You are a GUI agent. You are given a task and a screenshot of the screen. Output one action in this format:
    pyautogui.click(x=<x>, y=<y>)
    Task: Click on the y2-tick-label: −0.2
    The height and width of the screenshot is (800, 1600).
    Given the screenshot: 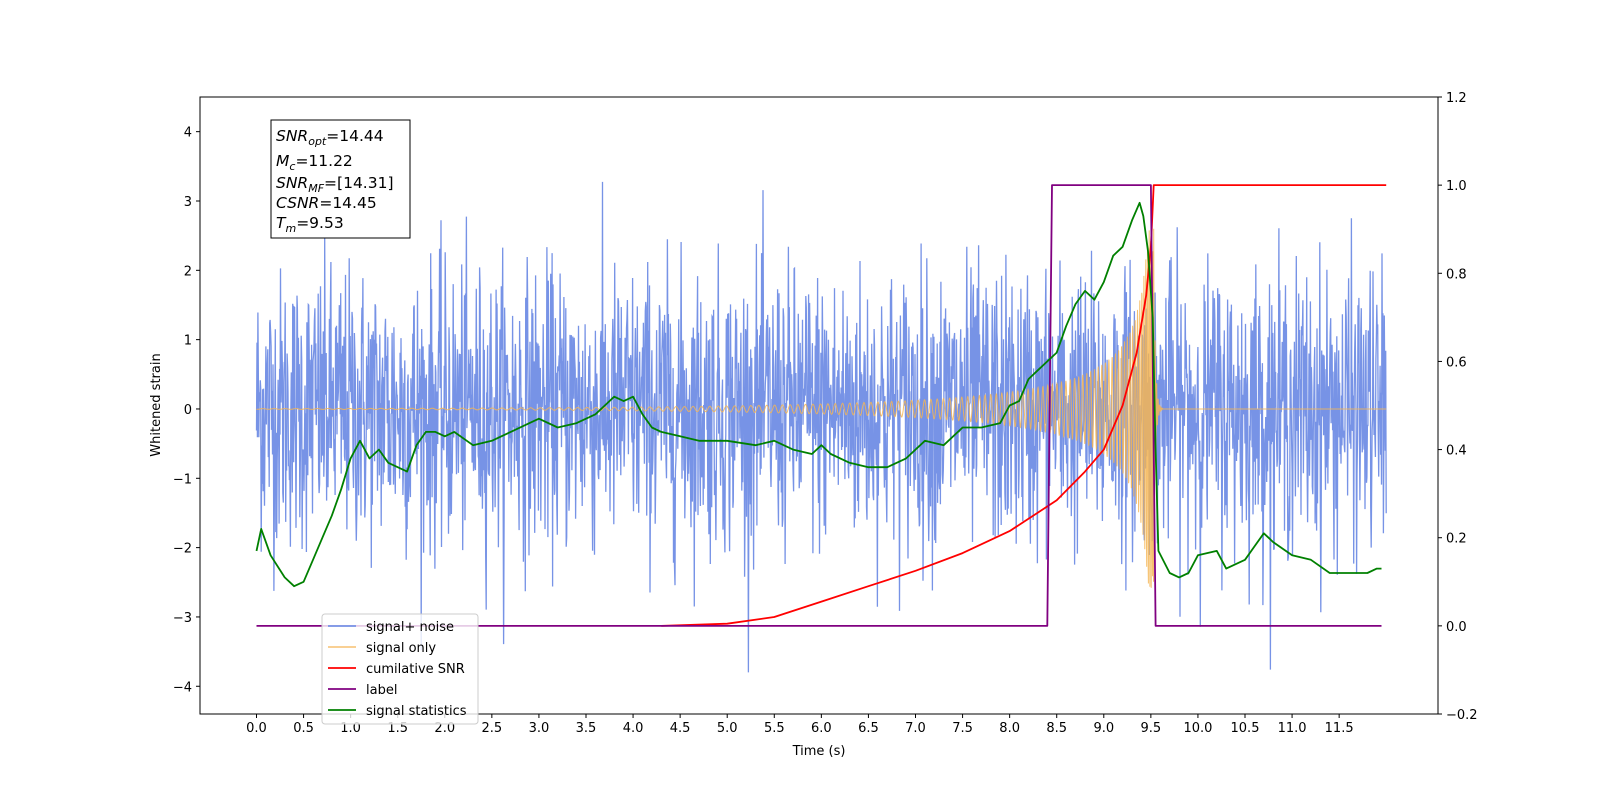 What is the action you would take?
    pyautogui.click(x=1462, y=715)
    